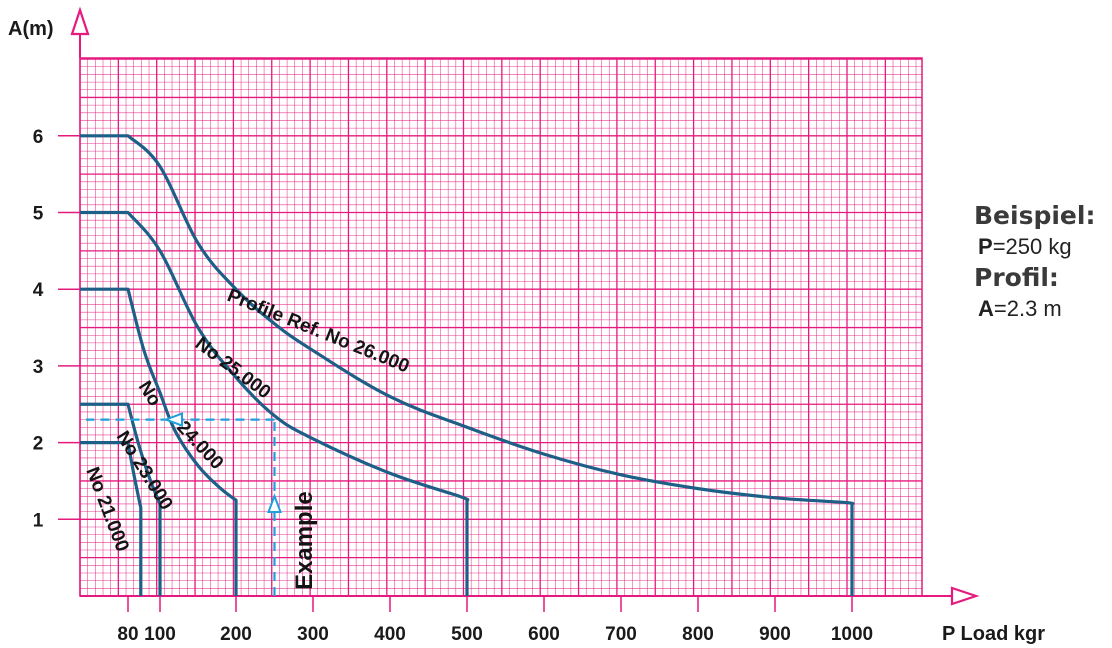  Describe the element at coordinates (1035, 215) in the screenshot. I see `beispiel-heading: Beispiel:` at that location.